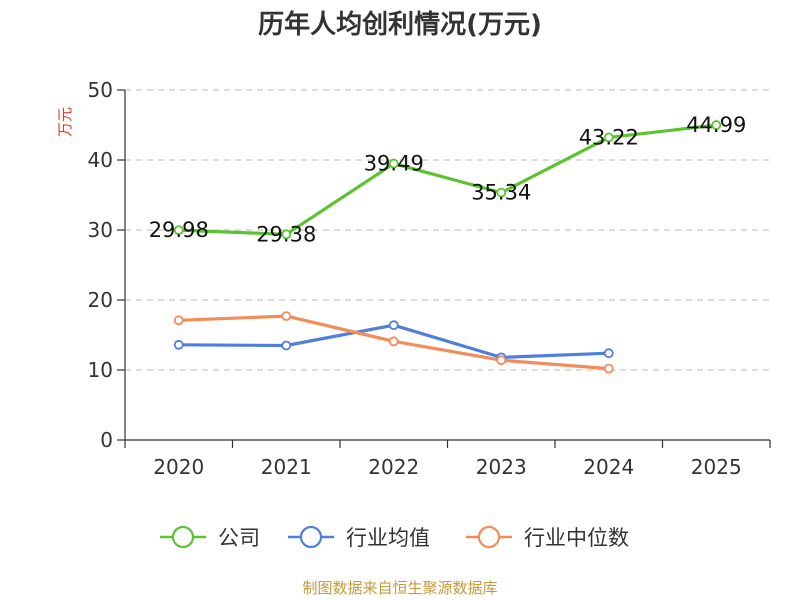  What do you see at coordinates (100, 160) in the screenshot?
I see `y-tick-label: 40` at bounding box center [100, 160].